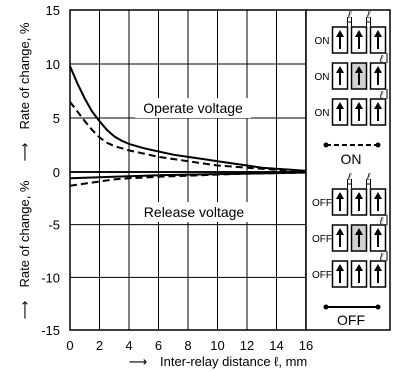 The image size is (393, 371). Describe the element at coordinates (233, 361) in the screenshot. I see `x-axis-title: Inter-relay distance ℓ, mm` at that location.